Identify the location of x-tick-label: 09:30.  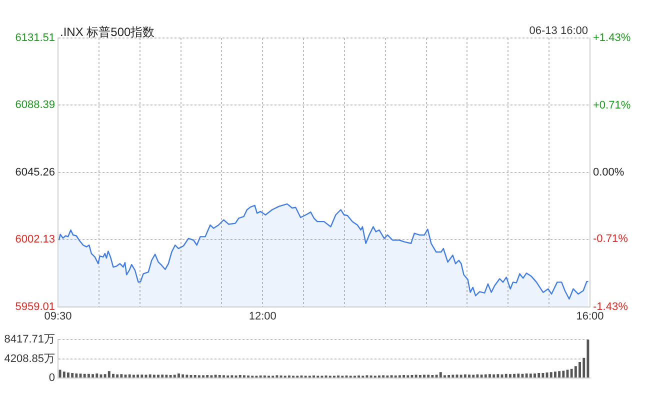
(58, 316).